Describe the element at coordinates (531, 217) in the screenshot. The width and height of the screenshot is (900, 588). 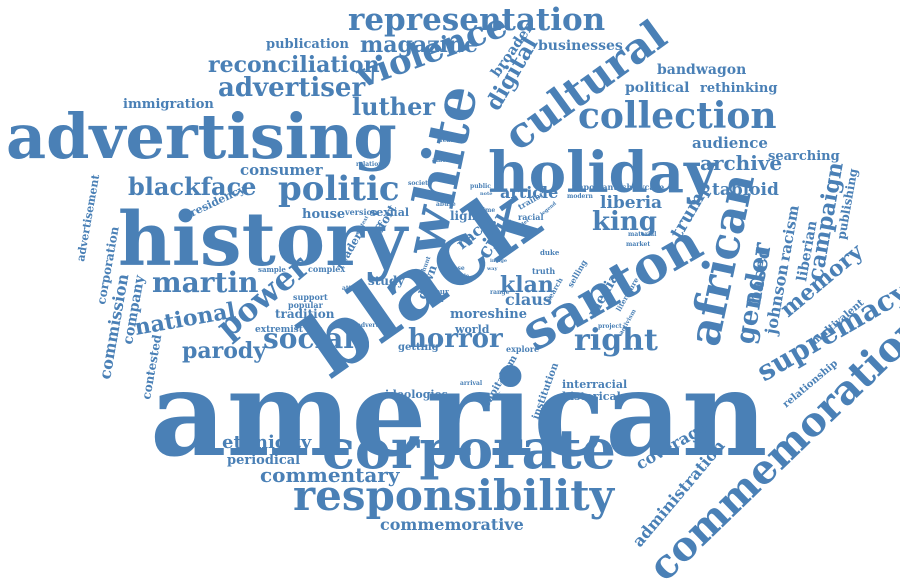
I see `word-racial: racial` at that location.